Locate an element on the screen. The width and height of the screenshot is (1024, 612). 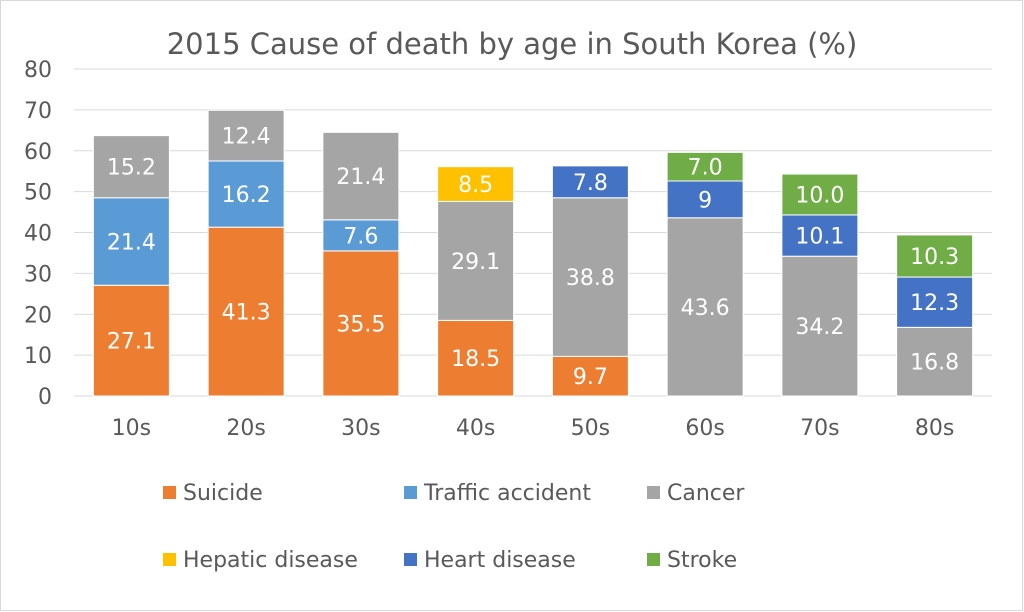
data-label: 8.5 is located at coordinates (475, 185).